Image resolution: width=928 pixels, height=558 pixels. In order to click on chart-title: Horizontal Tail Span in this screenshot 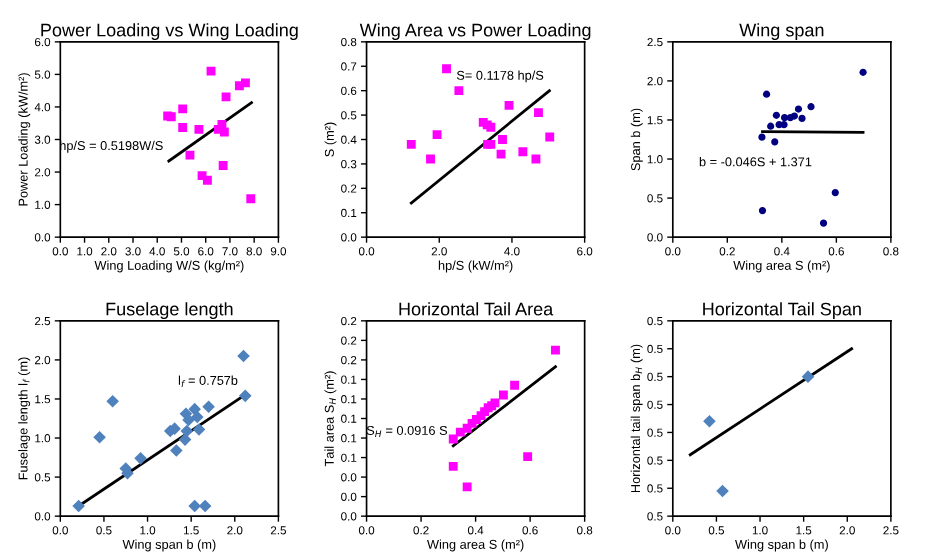, I will do `click(782, 311)`.